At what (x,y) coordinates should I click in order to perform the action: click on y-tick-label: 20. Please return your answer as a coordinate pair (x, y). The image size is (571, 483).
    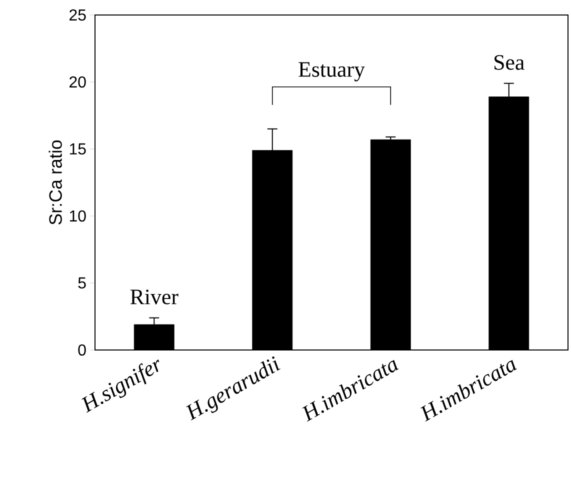
    Looking at the image, I should click on (78, 82).